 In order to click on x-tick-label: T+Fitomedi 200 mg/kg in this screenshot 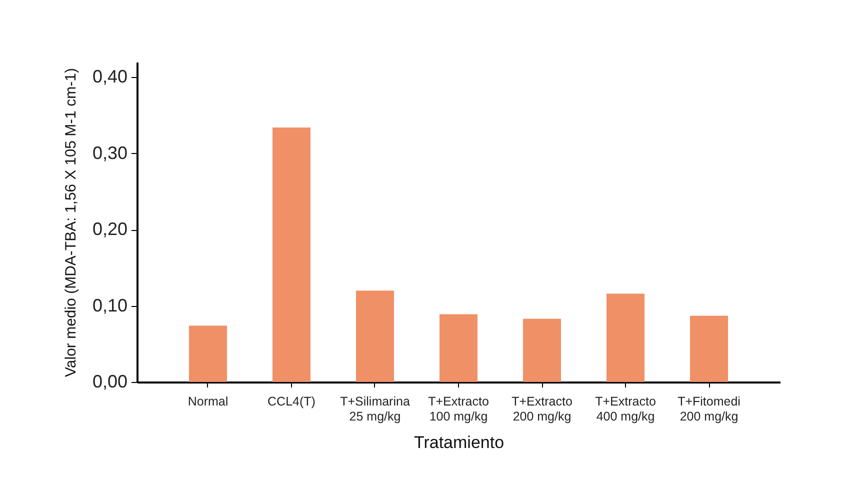, I will do `click(709, 409)`.